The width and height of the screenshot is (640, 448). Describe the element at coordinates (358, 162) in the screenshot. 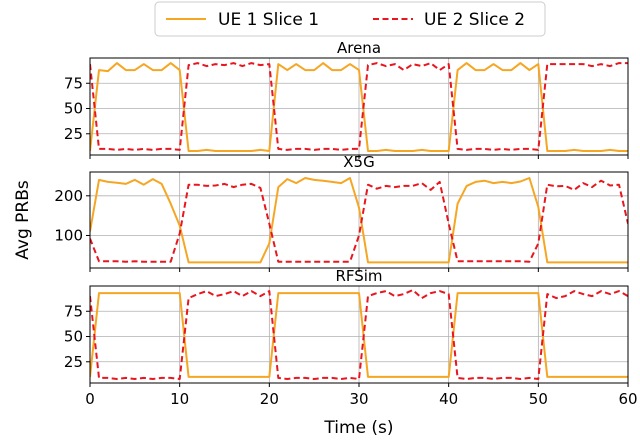

I see `panel-title: X5G` at that location.